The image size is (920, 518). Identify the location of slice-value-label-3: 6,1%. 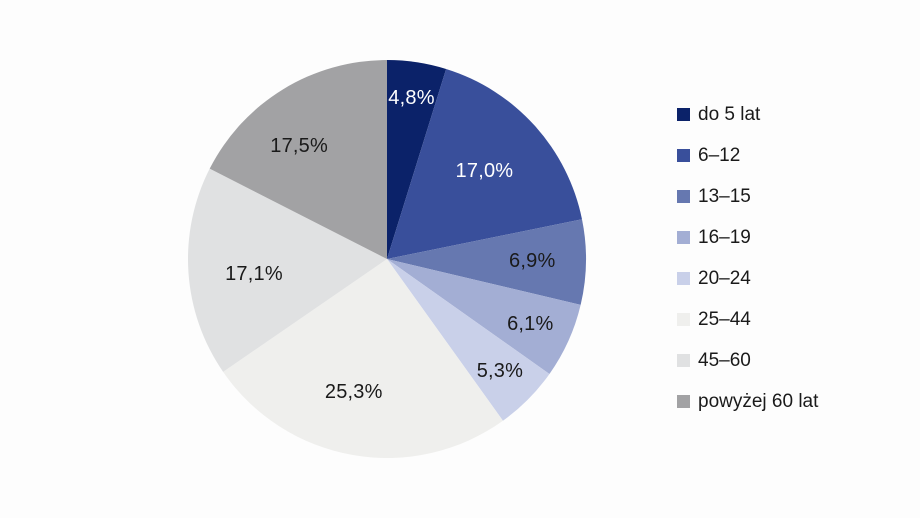
(530, 323).